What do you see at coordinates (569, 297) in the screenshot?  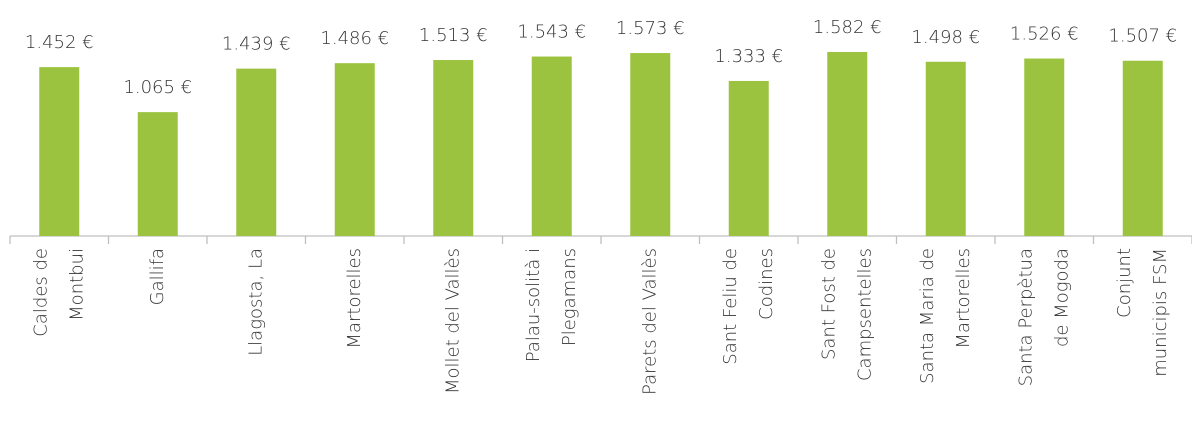 I see `x-tick-label-line: Plegamans` at bounding box center [569, 297].